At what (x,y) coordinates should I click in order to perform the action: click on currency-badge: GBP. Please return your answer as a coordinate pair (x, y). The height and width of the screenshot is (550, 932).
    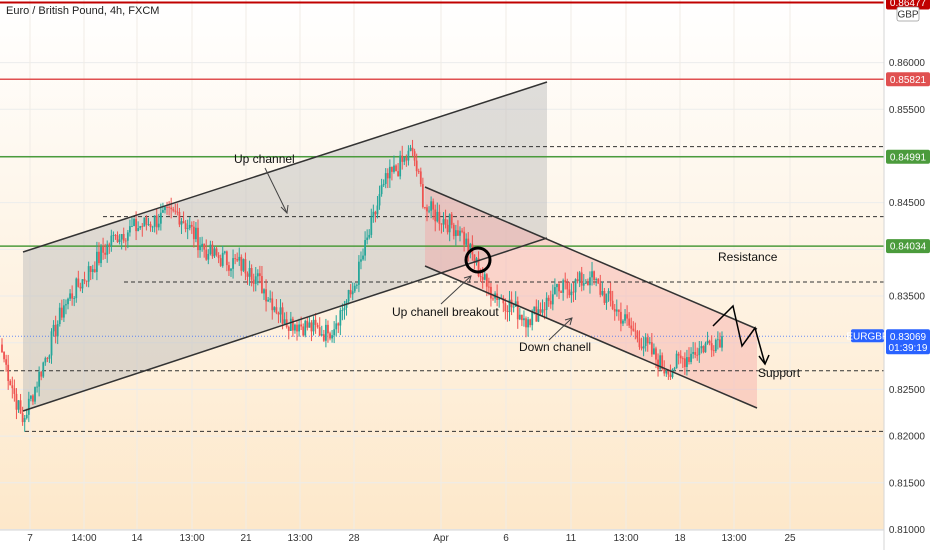
    Looking at the image, I should click on (908, 14).